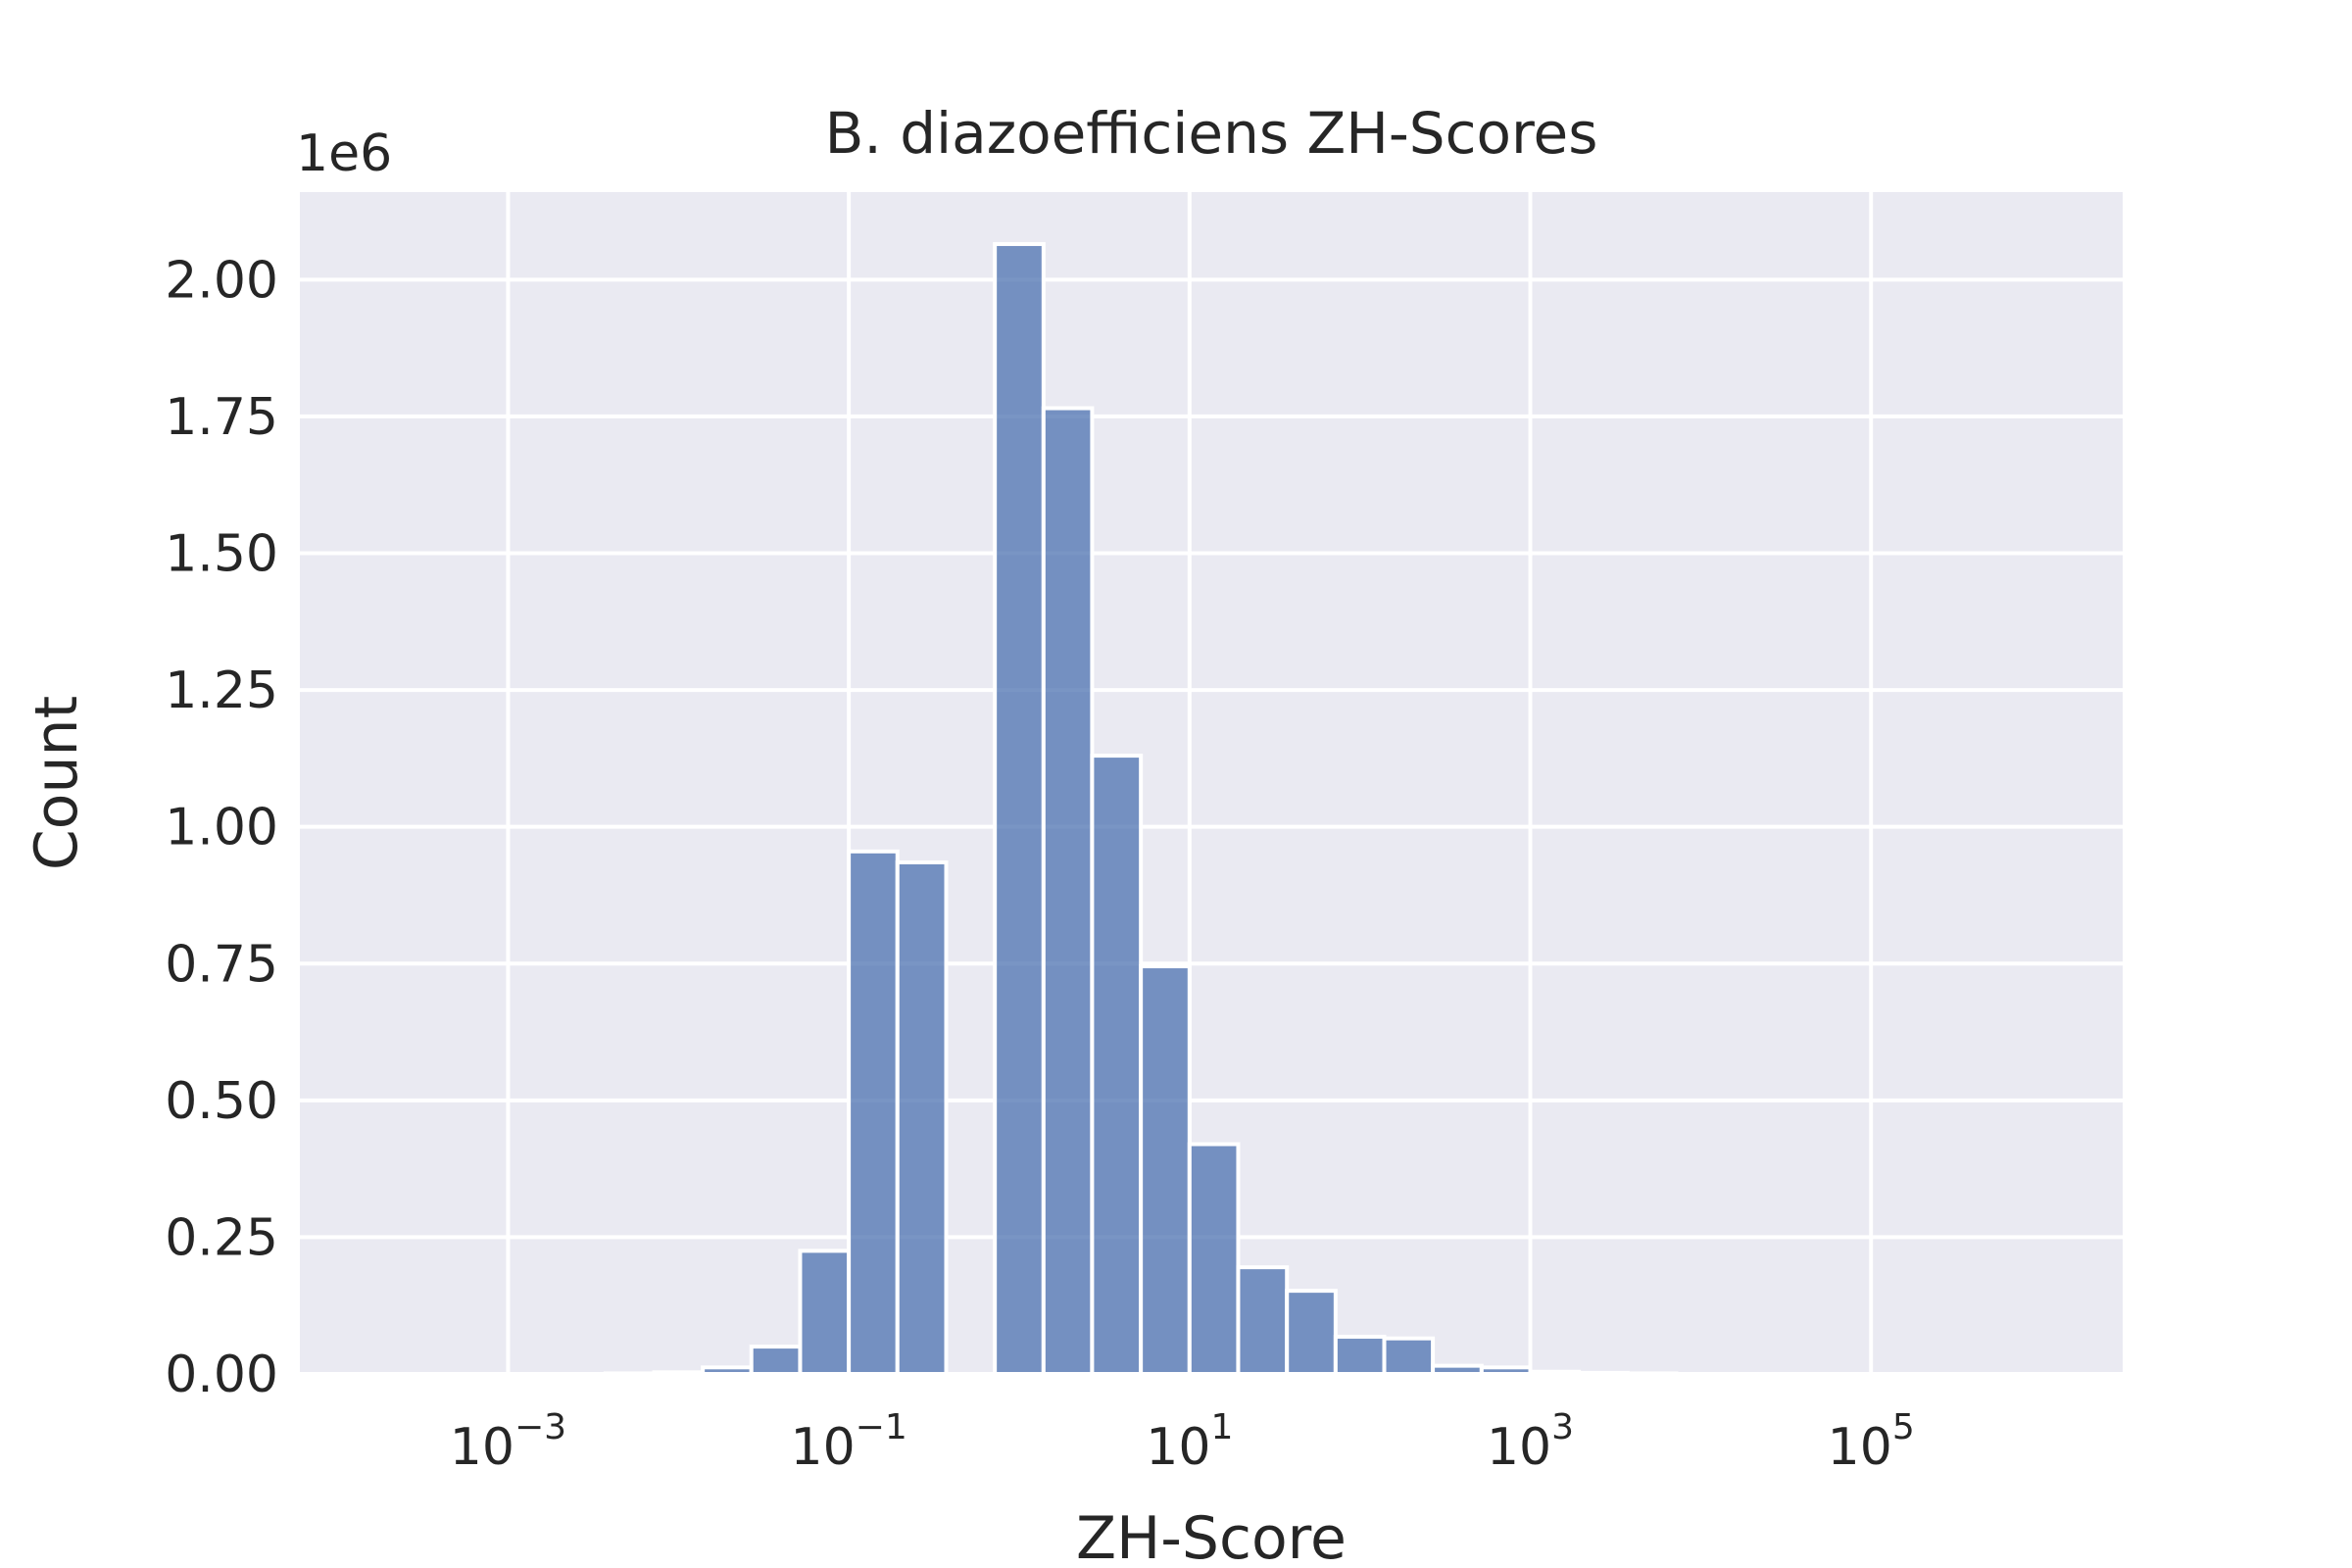 The height and width of the screenshot is (1568, 2352). I want to click on y-tick-label: 1.75, so click(221, 417).